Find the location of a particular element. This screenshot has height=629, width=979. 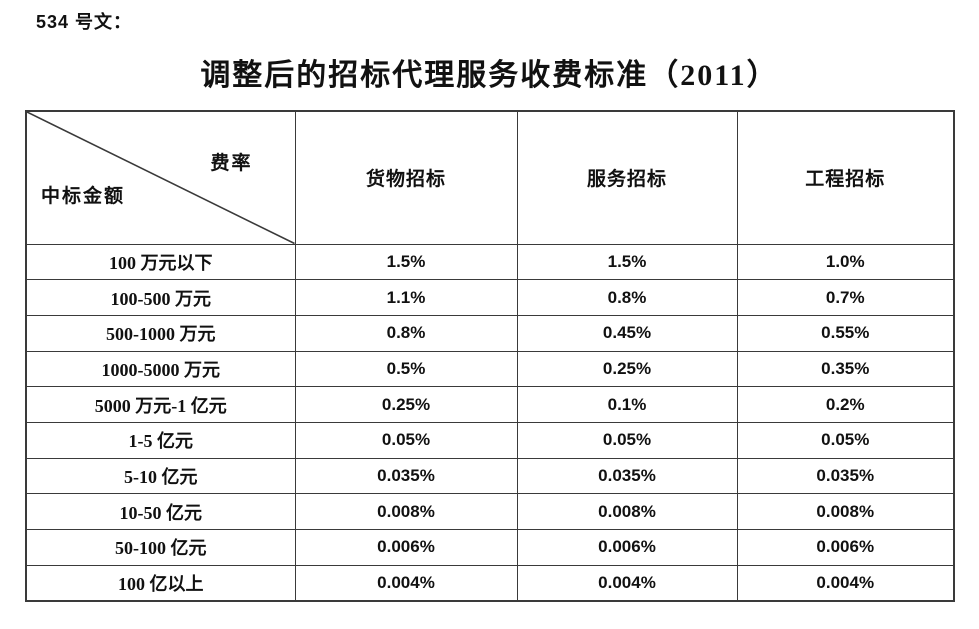

table-row: 10-50 亿元 0.008% 0.008% 0.008% is located at coordinates (490, 511).